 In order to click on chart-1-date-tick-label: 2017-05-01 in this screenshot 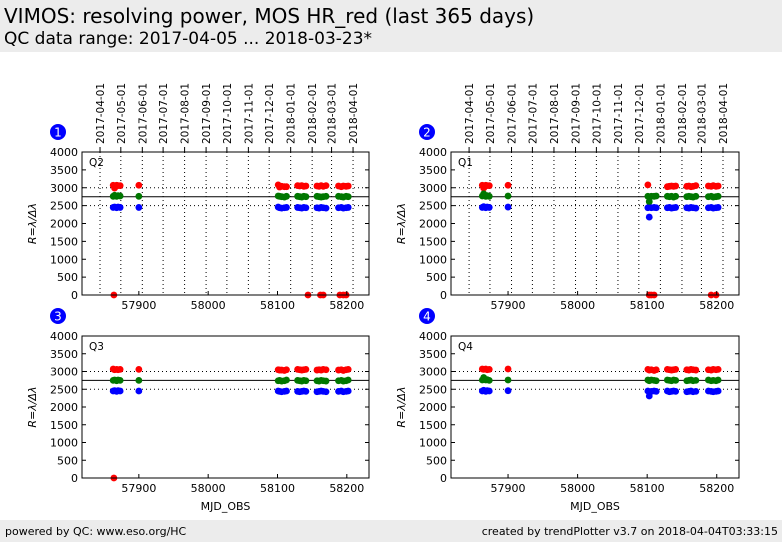, I will do `click(122, 113)`.